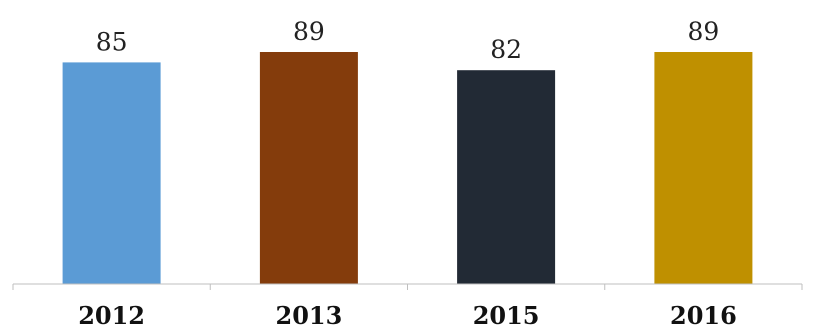 This screenshot has width=813, height=331. I want to click on x-tick-labels-group: 2012 2013 2015 2016, so click(407, 315).